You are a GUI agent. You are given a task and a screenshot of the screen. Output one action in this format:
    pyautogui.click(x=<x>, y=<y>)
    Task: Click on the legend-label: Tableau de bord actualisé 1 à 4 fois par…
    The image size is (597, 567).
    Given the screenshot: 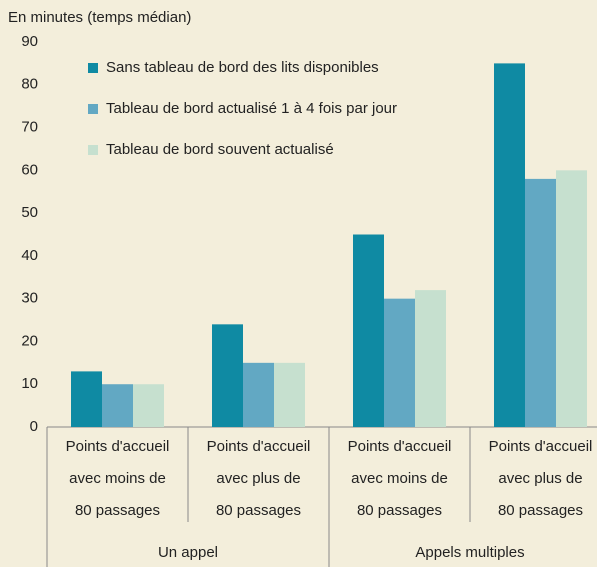 What is the action you would take?
    pyautogui.click(x=251, y=108)
    